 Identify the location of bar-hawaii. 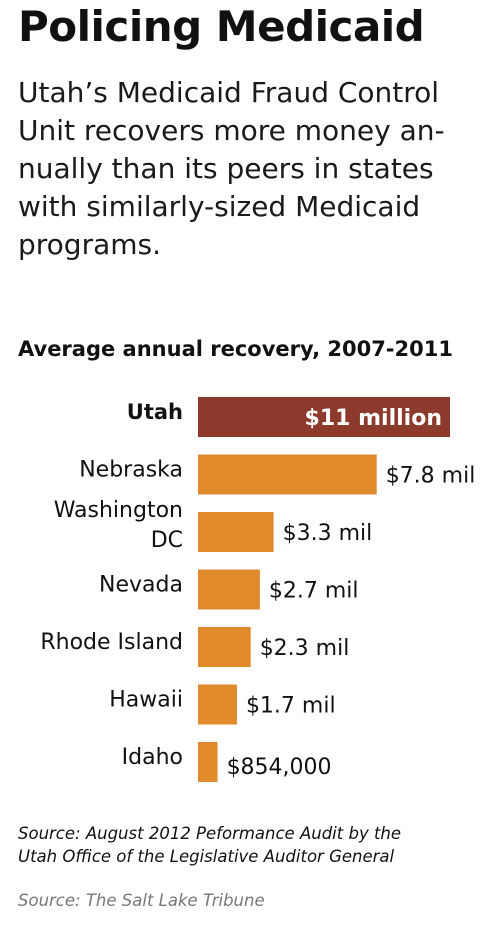
(217, 704).